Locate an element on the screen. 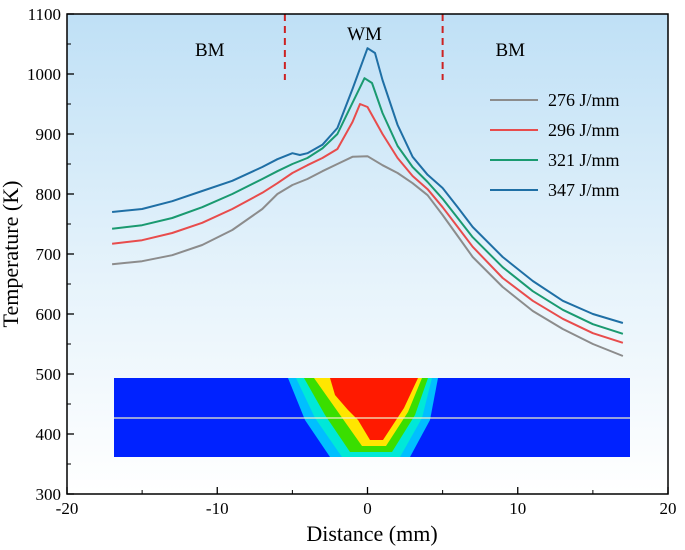 The width and height of the screenshot is (685, 550). x-tick-label: -20 is located at coordinates (67, 508).